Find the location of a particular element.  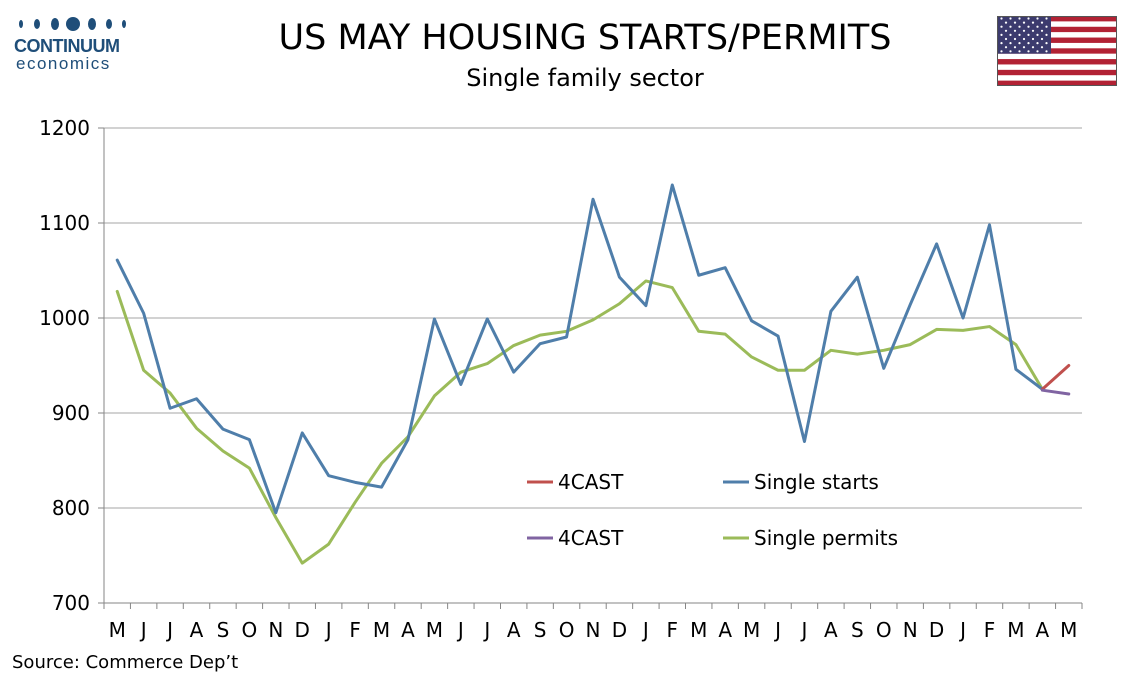

series-line-4cast-permits is located at coordinates (1055, 392).